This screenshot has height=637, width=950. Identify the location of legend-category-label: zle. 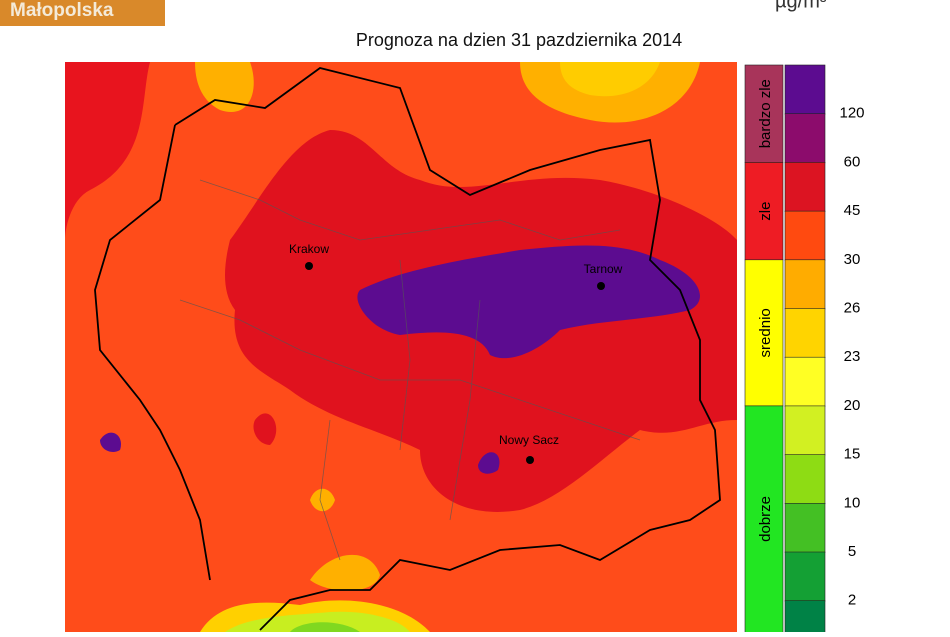
(765, 211).